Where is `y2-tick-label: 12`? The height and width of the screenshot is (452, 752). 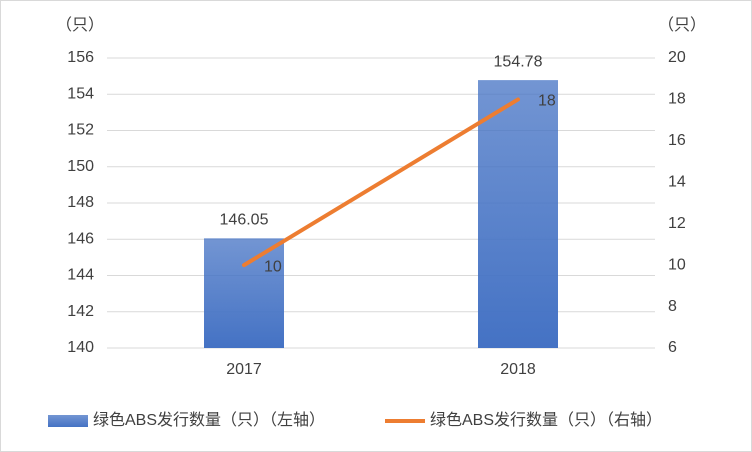 y2-tick-label: 12 is located at coordinates (677, 223).